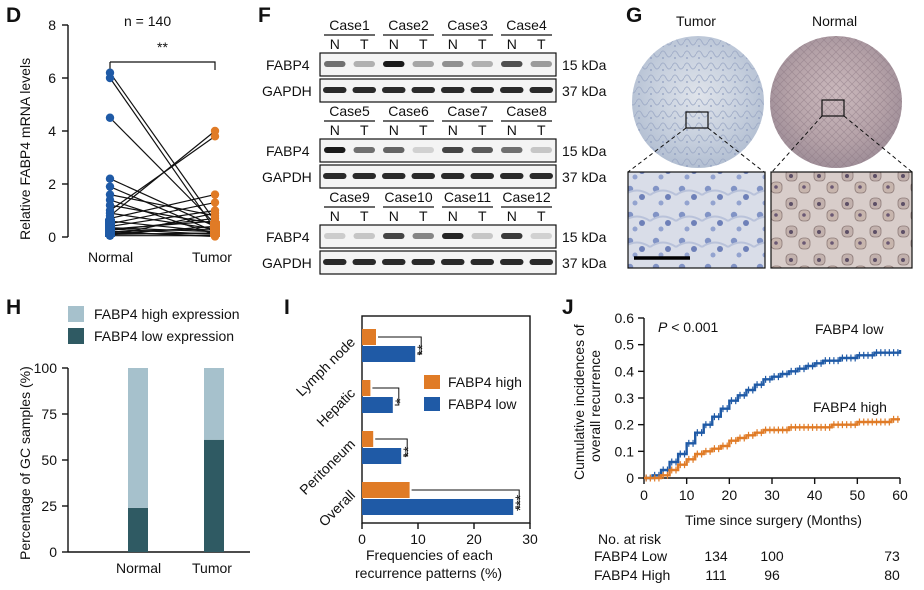  Describe the element at coordinates (349, 25) in the screenshot. I see `blot-case-label: Case1` at that location.